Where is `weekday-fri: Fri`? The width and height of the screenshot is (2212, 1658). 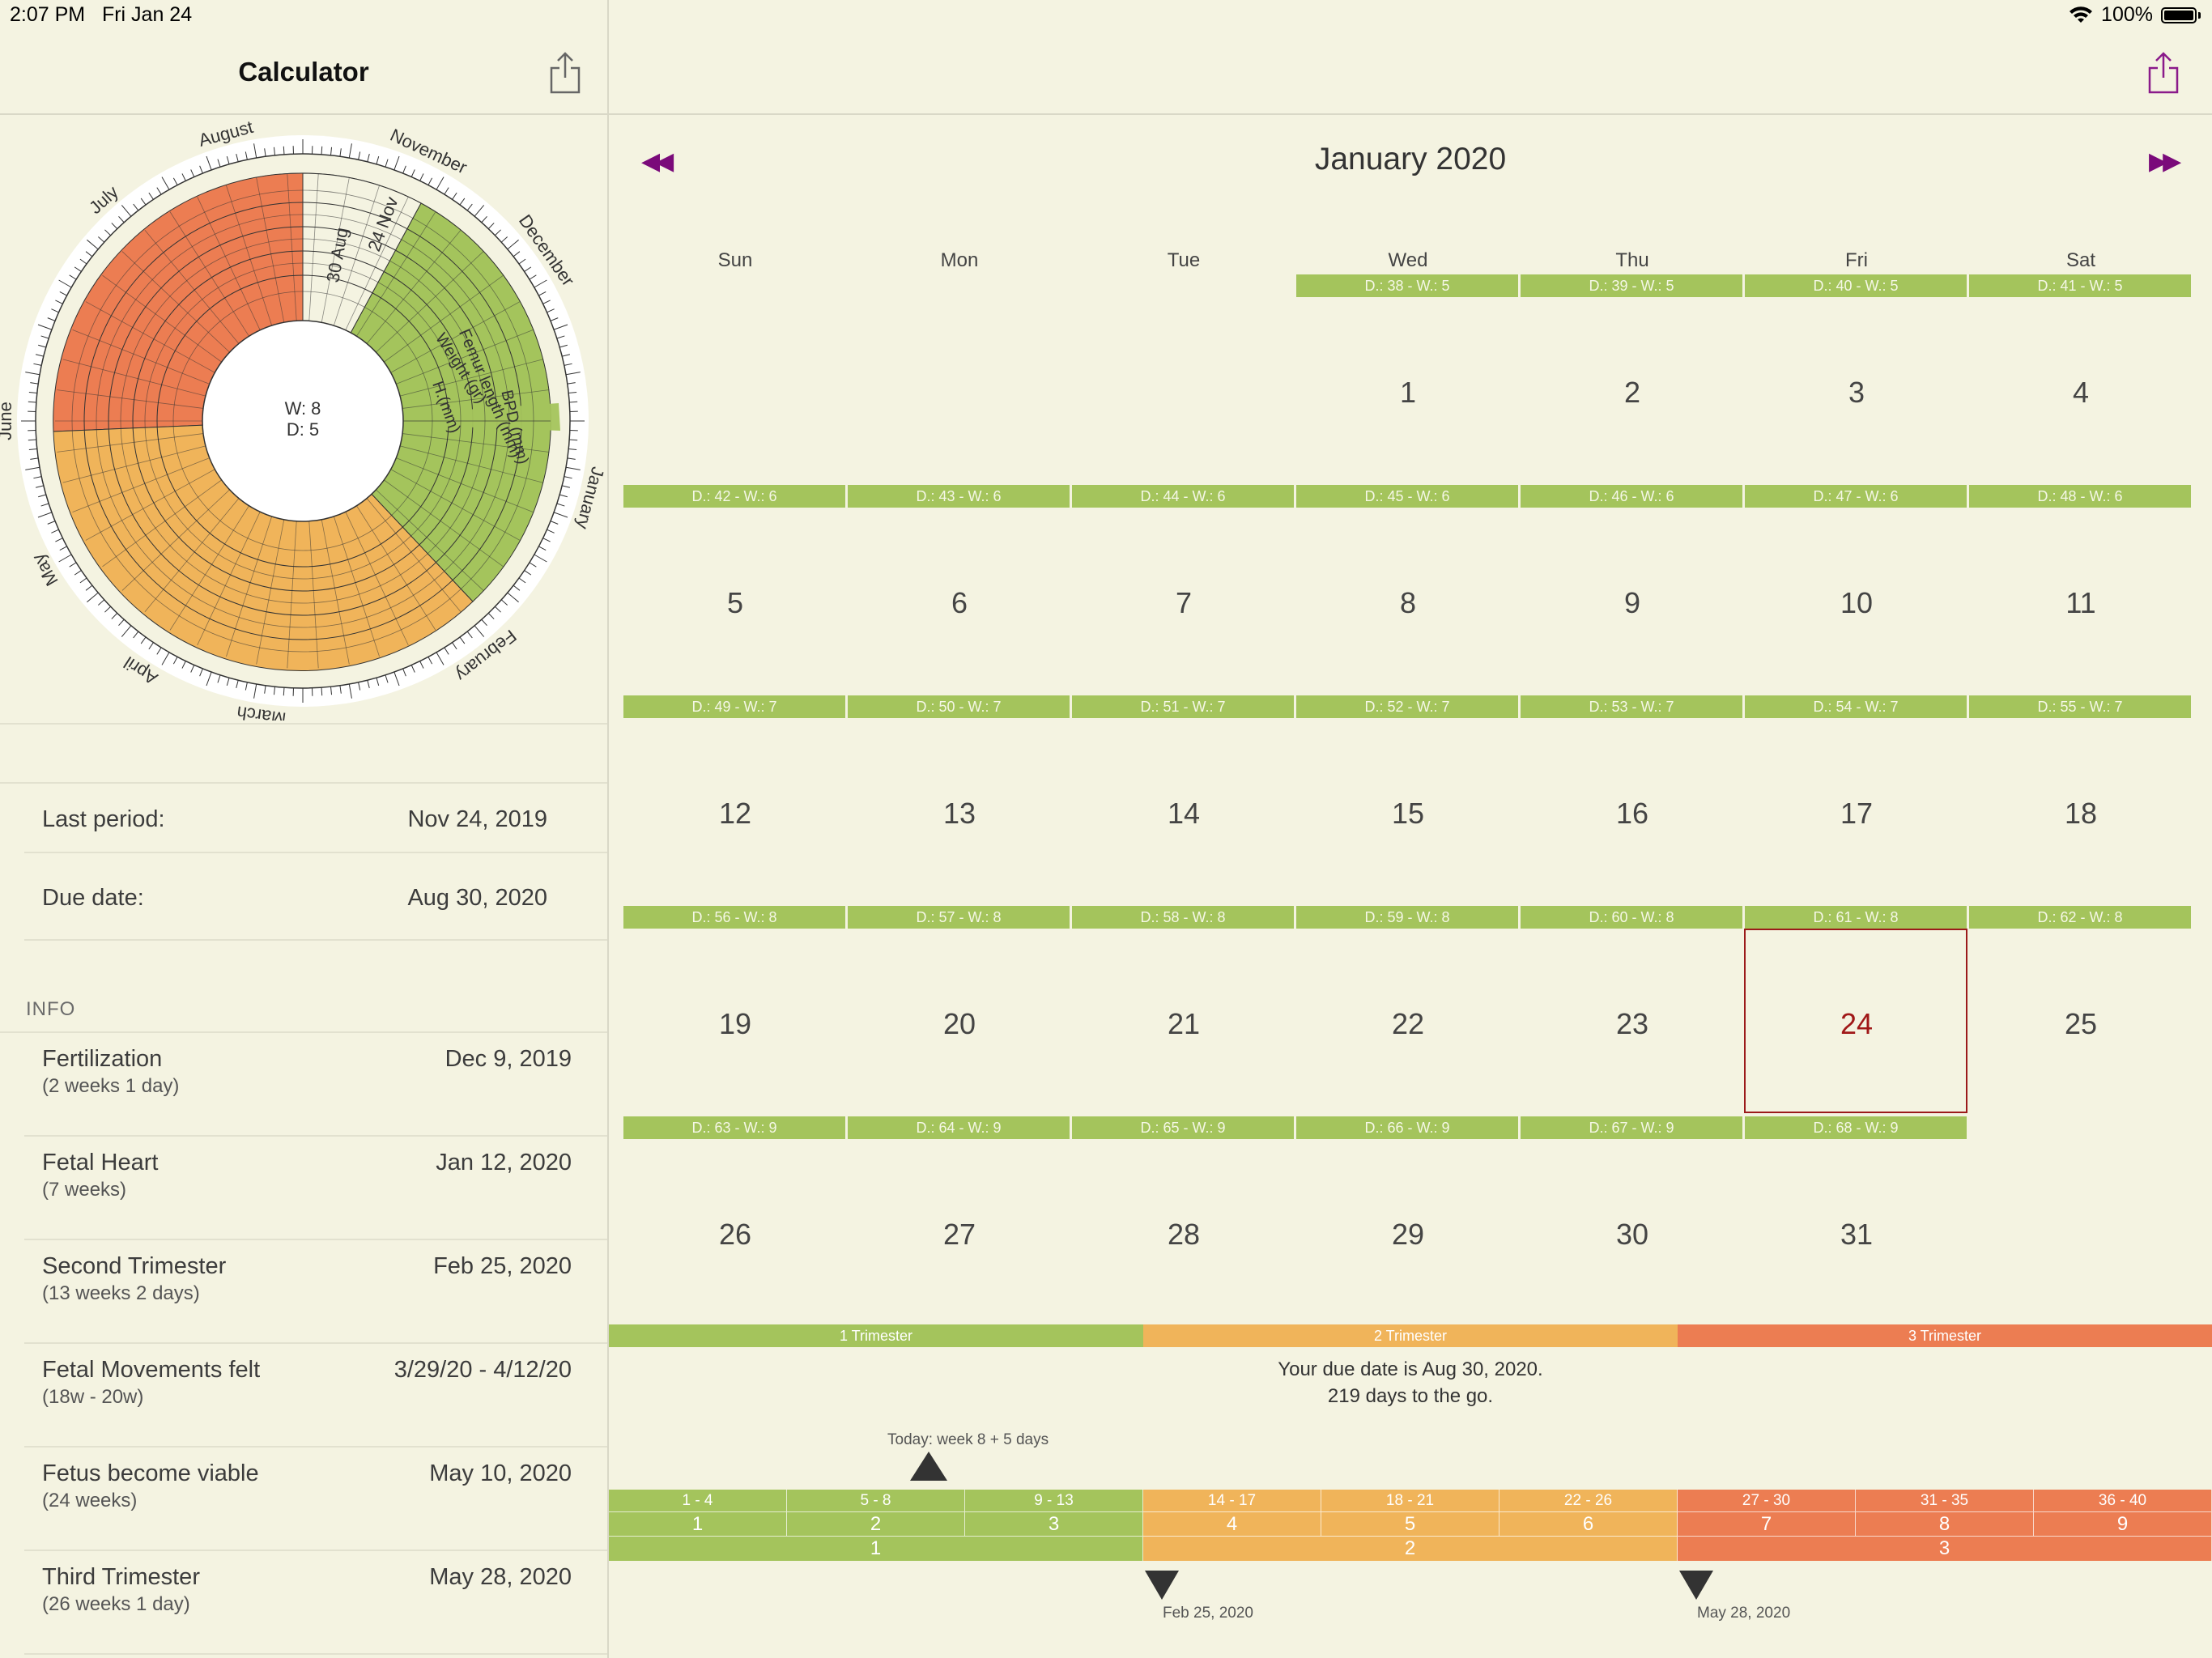
weekday-fri: Fri is located at coordinates (1857, 260).